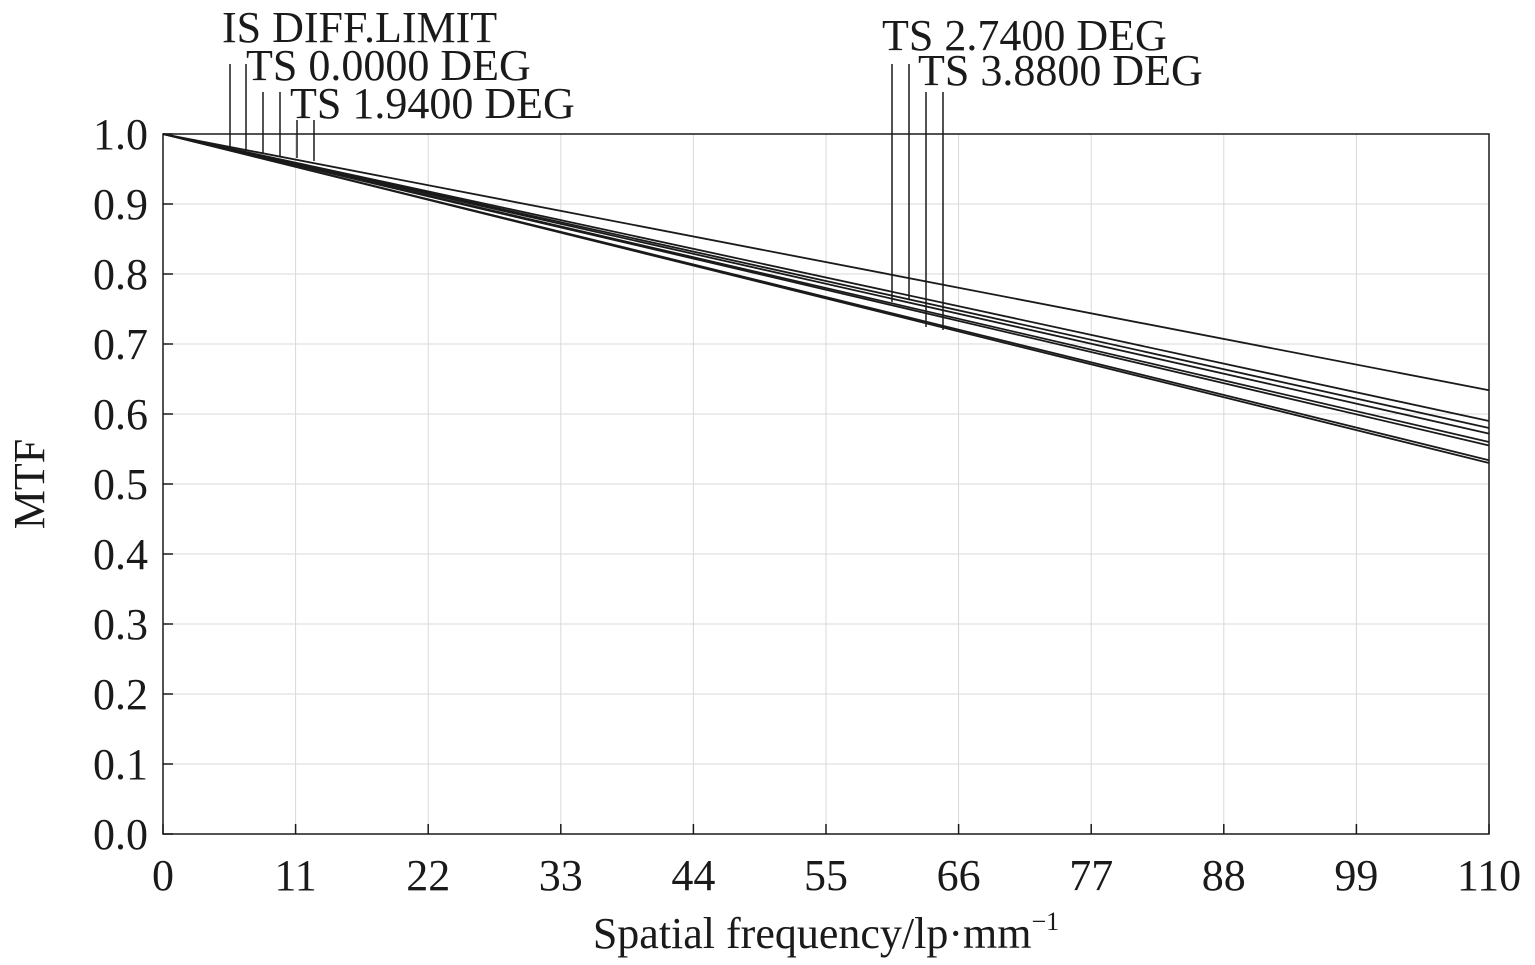  What do you see at coordinates (120, 554) in the screenshot?
I see `y-tick-label: 0.4` at bounding box center [120, 554].